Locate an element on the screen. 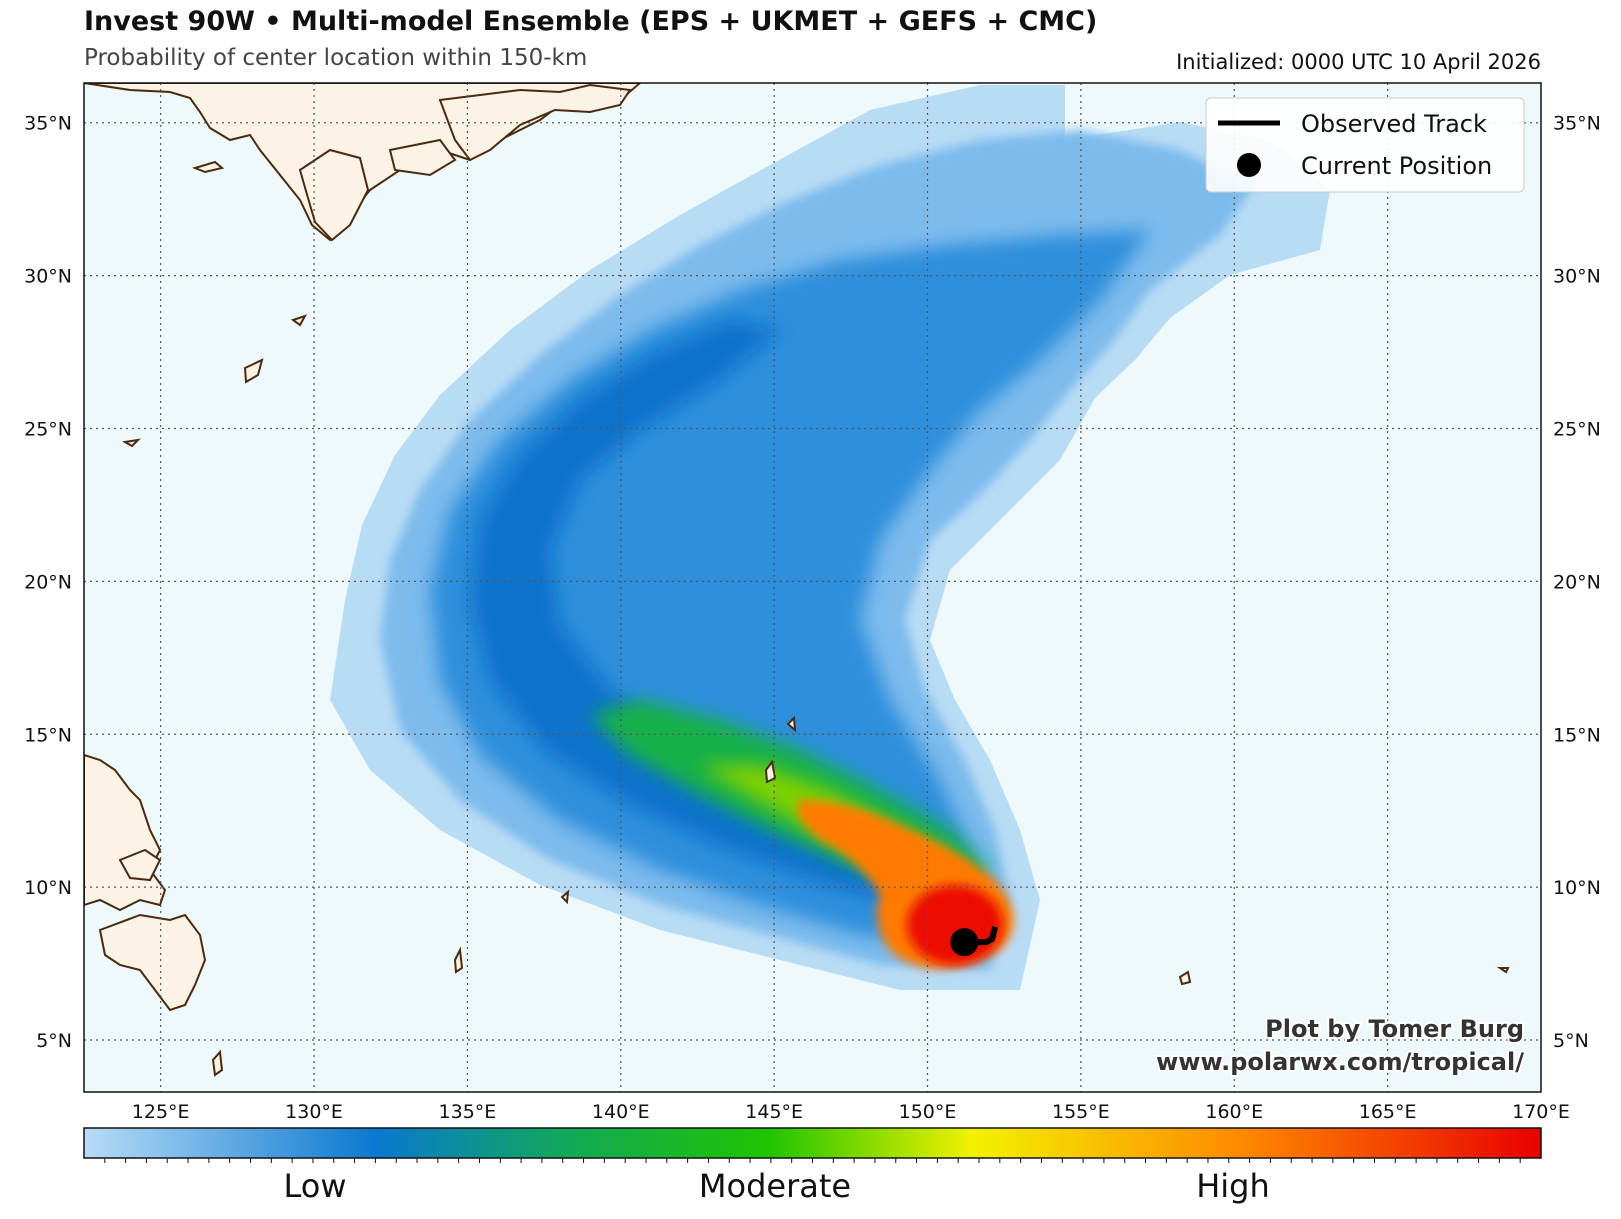 This screenshot has width=1621, height=1219. latitude-ticks-right: 5°N 10°N 15°N 20°N 25°N 30°N 35°N is located at coordinates (1577, 582).